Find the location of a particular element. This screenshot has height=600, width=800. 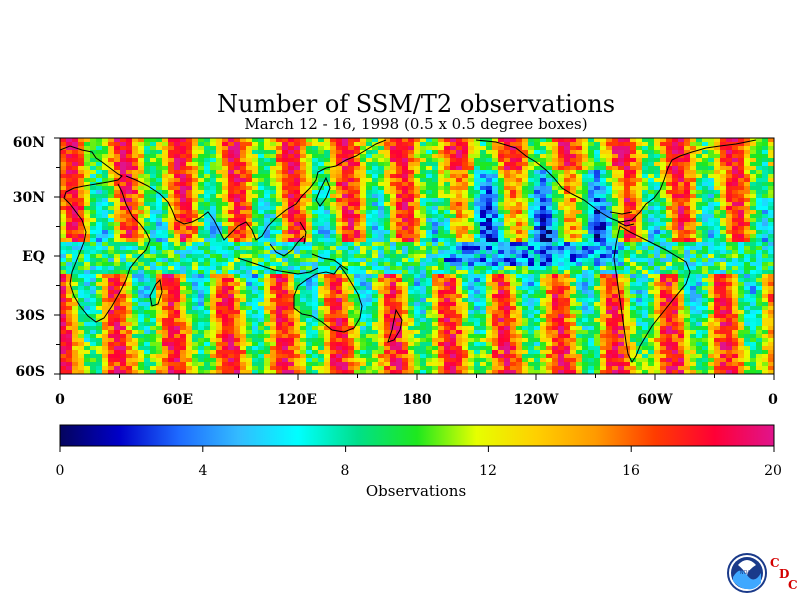

lat-label-60s: 60S is located at coordinates (30, 372).